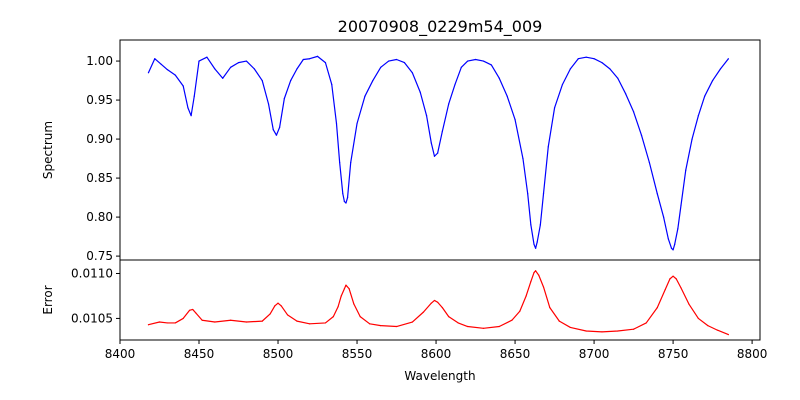 This screenshot has height=400, width=800. What do you see at coordinates (92, 318) in the screenshot?
I see `error-y-tick-label: 0.0105` at bounding box center [92, 318].